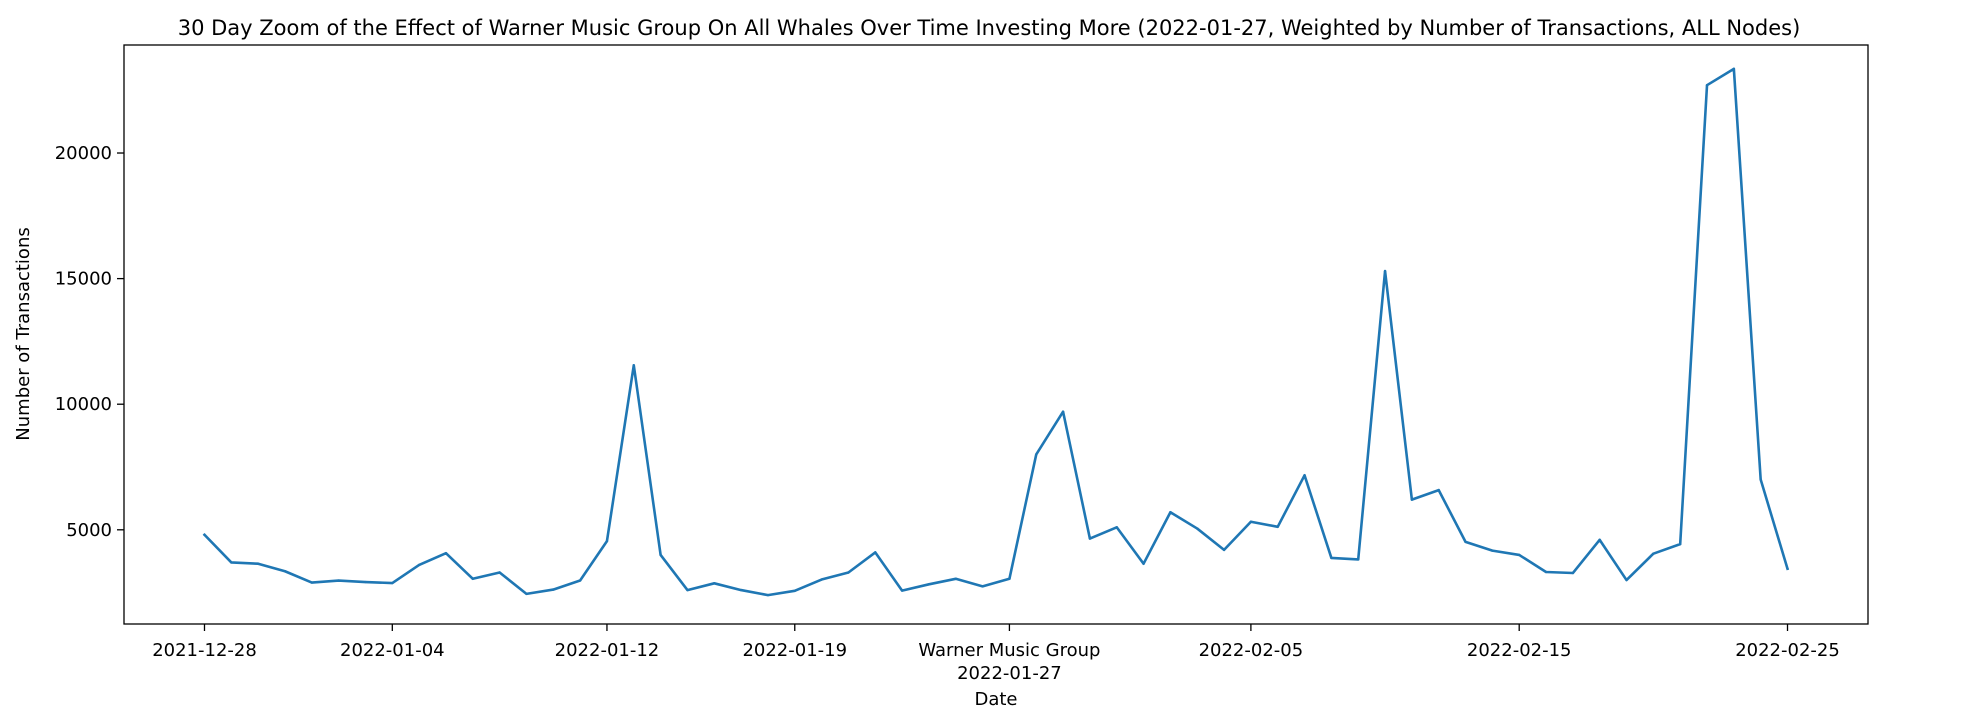  I want to click on x-tick-label: 2022-01-04, so click(392, 650).